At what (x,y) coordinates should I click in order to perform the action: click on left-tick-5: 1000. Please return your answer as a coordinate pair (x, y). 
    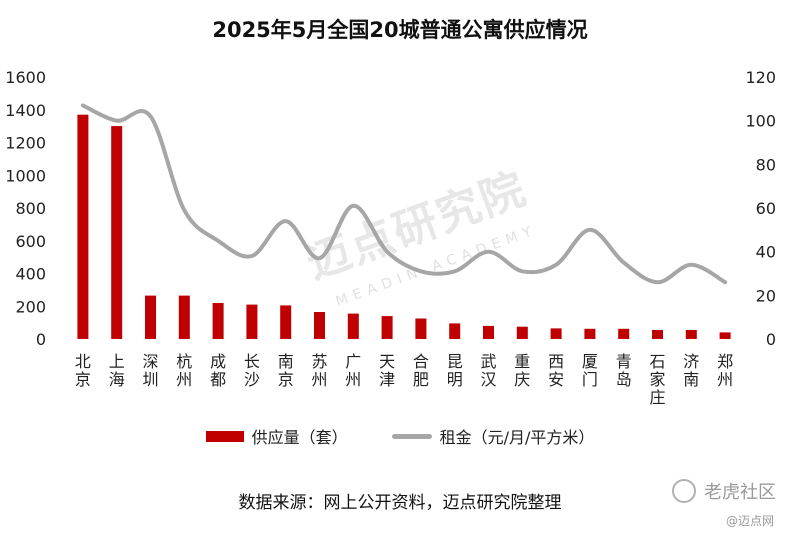
    Looking at the image, I should click on (25, 175).